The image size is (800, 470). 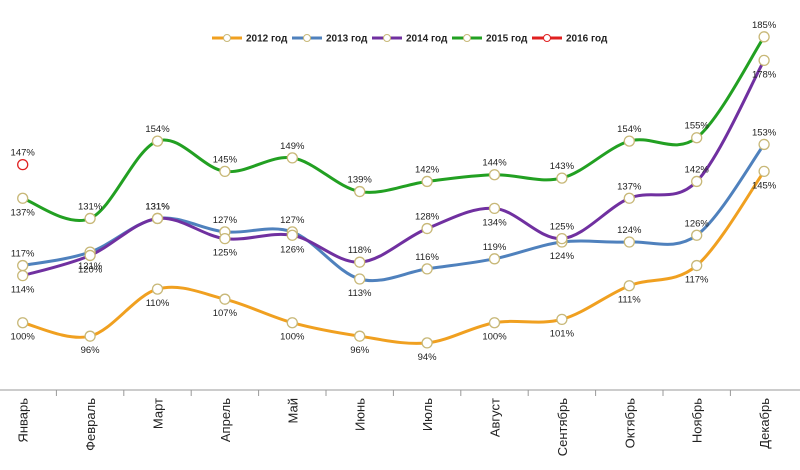 I want to click on data-label: 155%, so click(x=697, y=126).